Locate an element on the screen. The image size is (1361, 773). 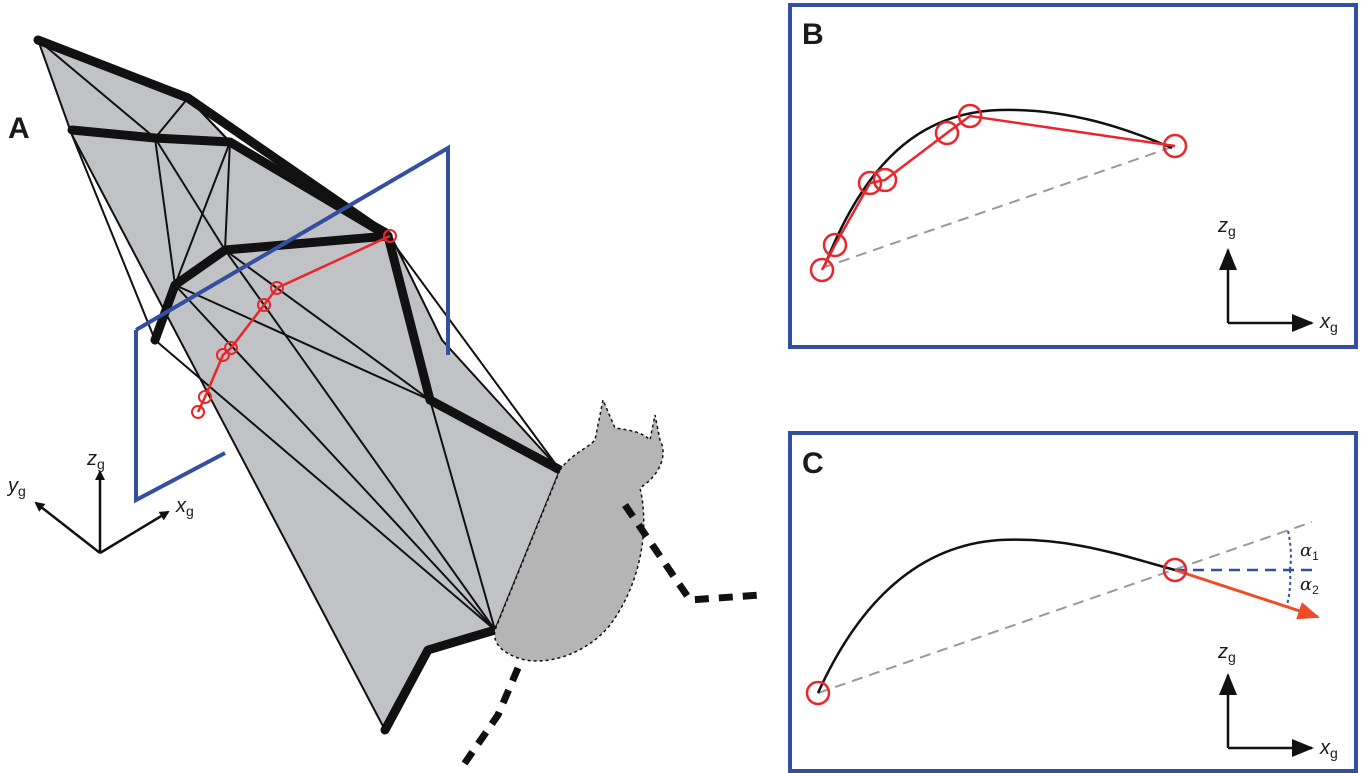
y-axis-label-a: yg is located at coordinates (16, 487).